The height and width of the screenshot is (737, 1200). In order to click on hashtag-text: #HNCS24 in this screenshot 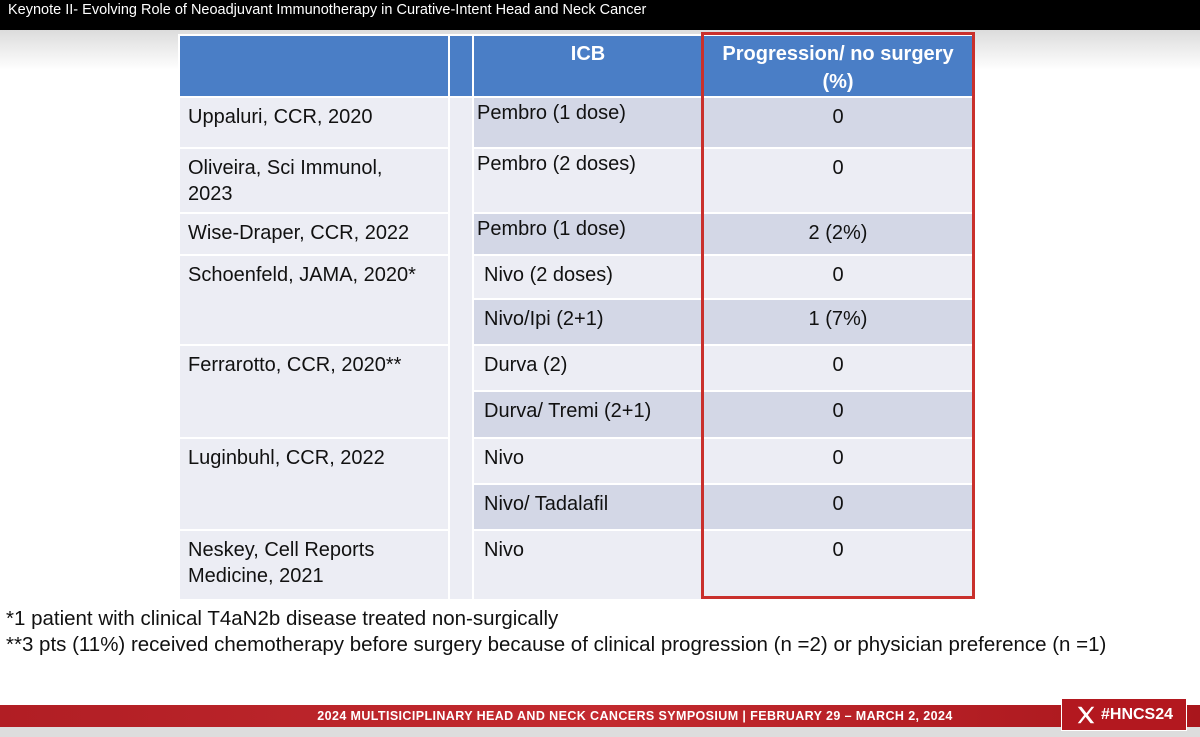, I will do `click(1137, 714)`.